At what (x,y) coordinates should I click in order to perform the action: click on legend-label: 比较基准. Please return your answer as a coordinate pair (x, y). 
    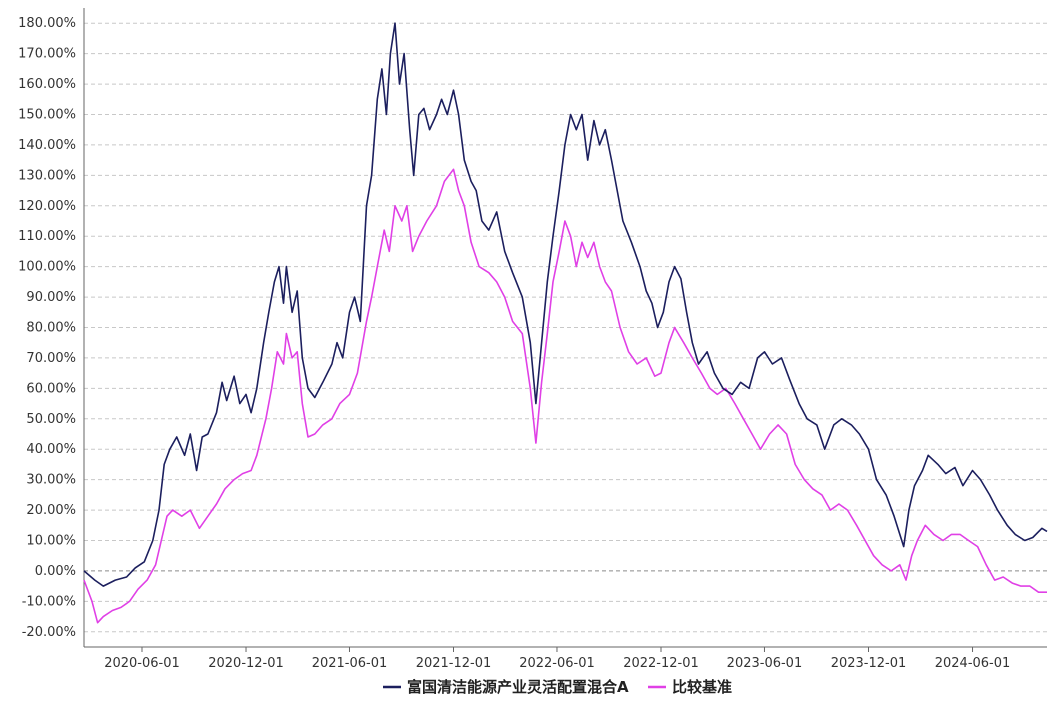
    Looking at the image, I should click on (702, 687).